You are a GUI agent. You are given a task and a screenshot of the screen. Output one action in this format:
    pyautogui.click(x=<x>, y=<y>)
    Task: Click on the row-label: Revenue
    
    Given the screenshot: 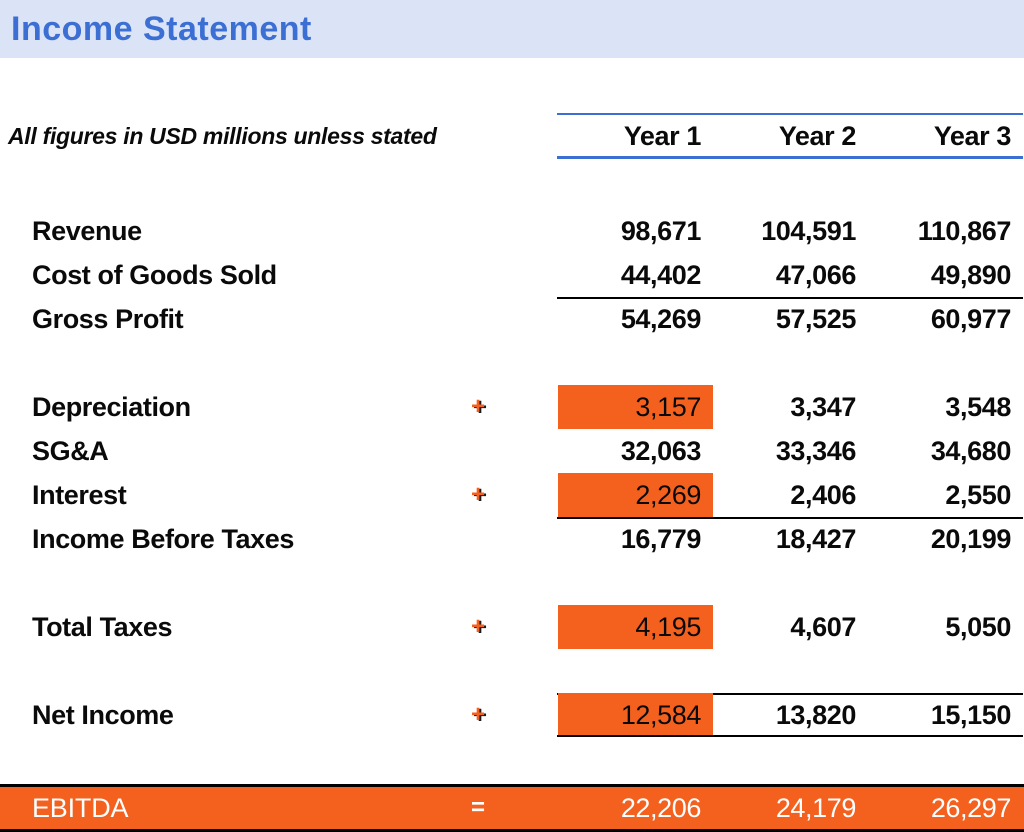 What is the action you would take?
    pyautogui.click(x=87, y=231)
    